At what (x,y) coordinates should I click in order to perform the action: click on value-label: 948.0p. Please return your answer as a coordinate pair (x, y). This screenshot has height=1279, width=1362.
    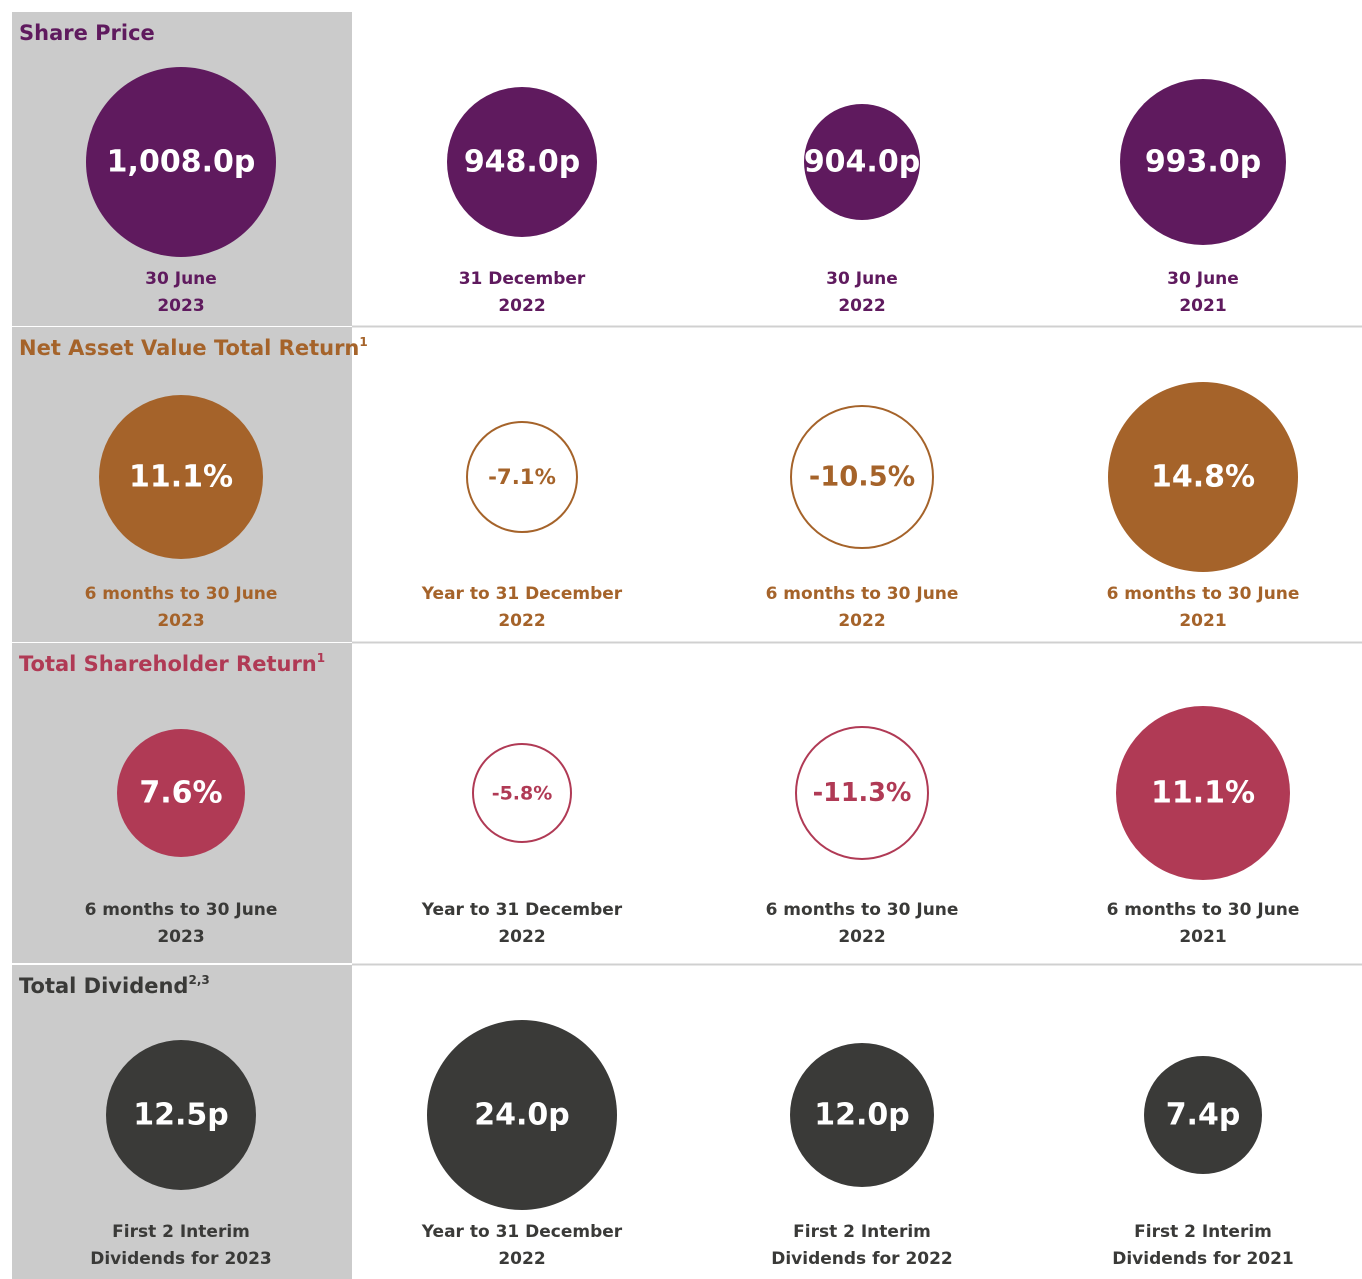
    Looking at the image, I should click on (522, 162).